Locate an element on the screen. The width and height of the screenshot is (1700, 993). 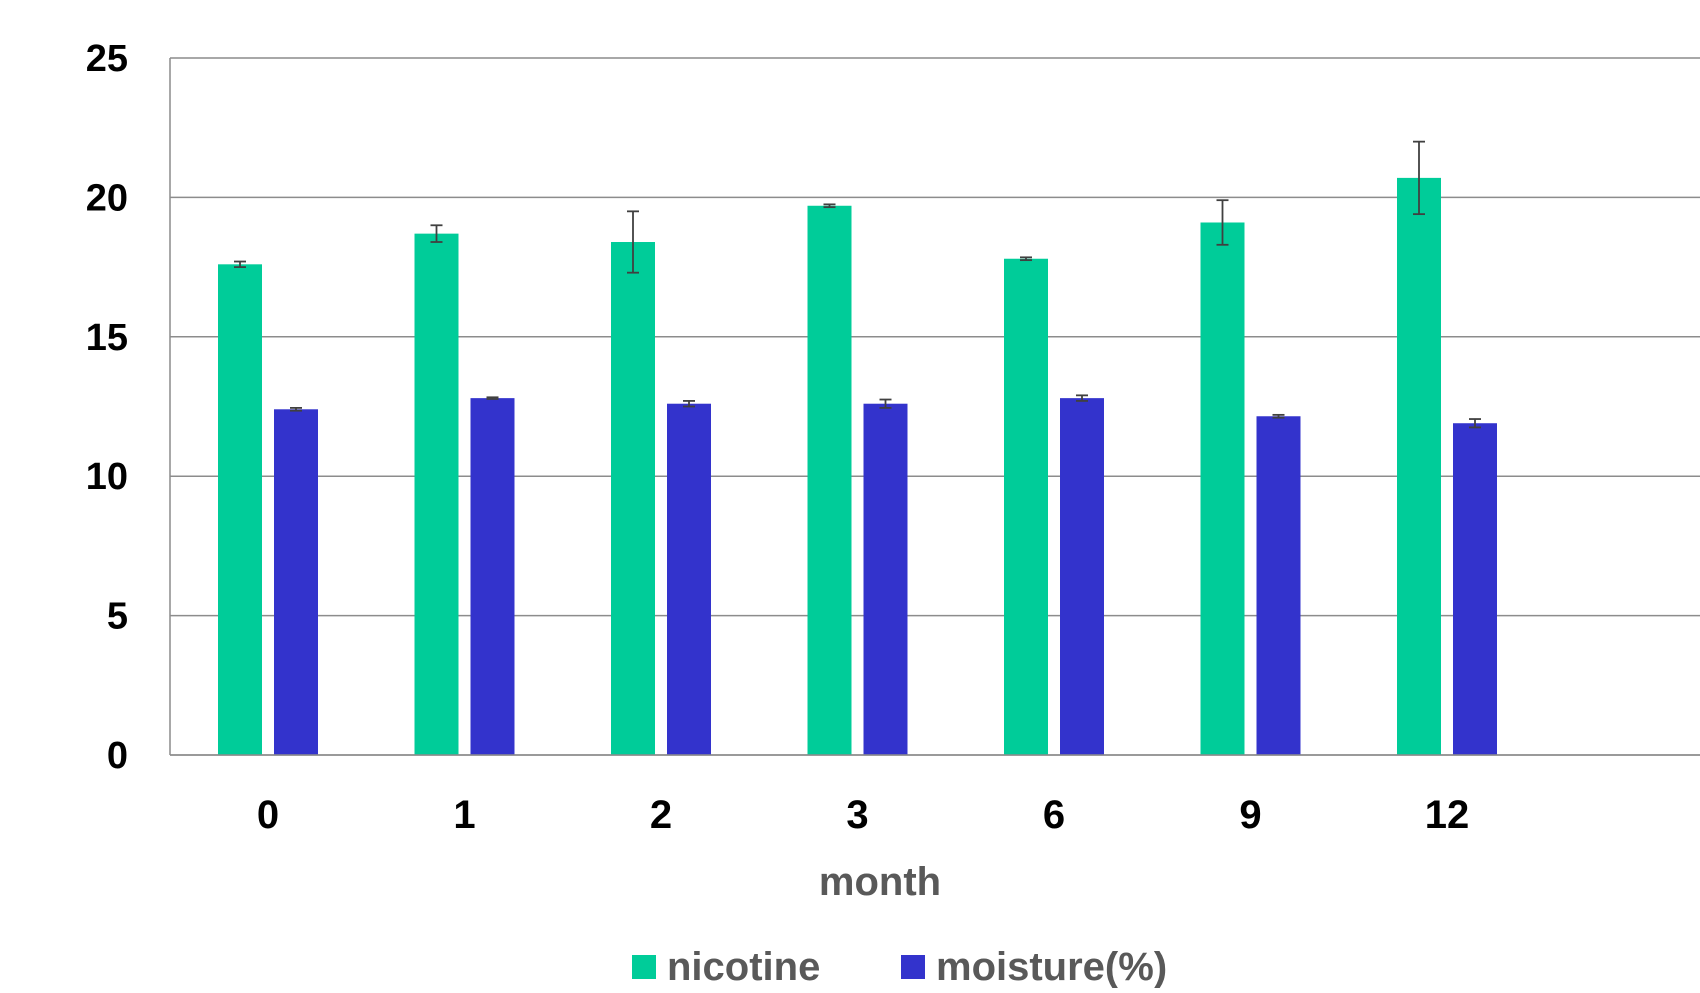
x-tick-label: 9 is located at coordinates (1250, 815).